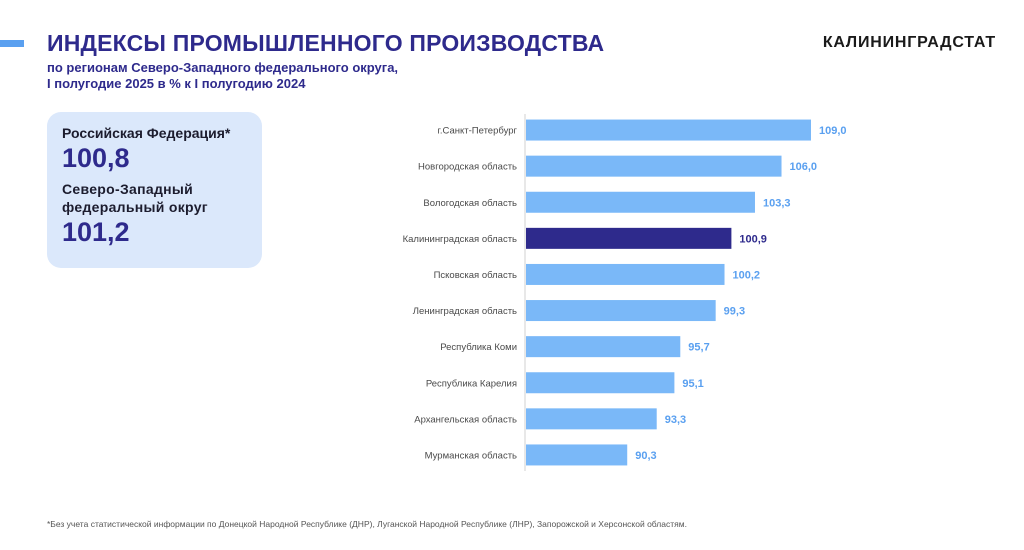 This screenshot has height=550, width=1024. I want to click on category-label-9: Архангельская область, so click(465, 419).